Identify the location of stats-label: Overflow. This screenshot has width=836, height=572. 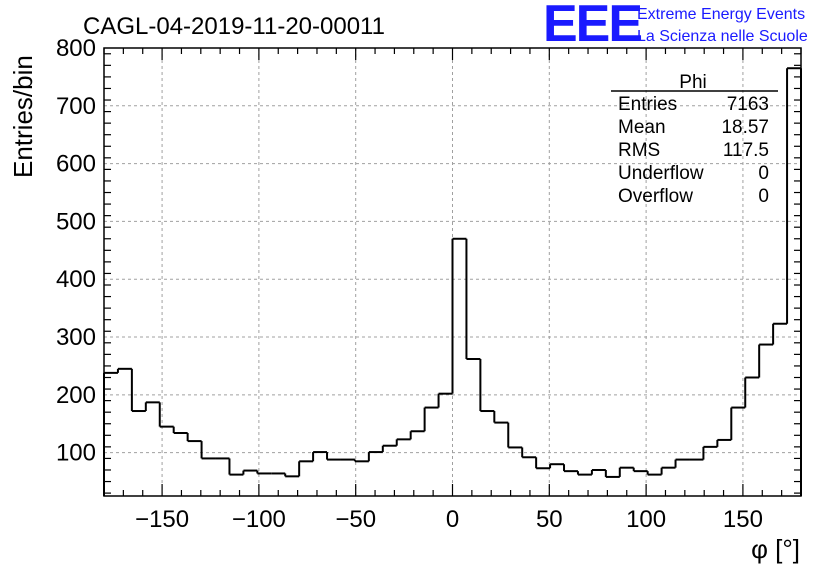
(655, 196).